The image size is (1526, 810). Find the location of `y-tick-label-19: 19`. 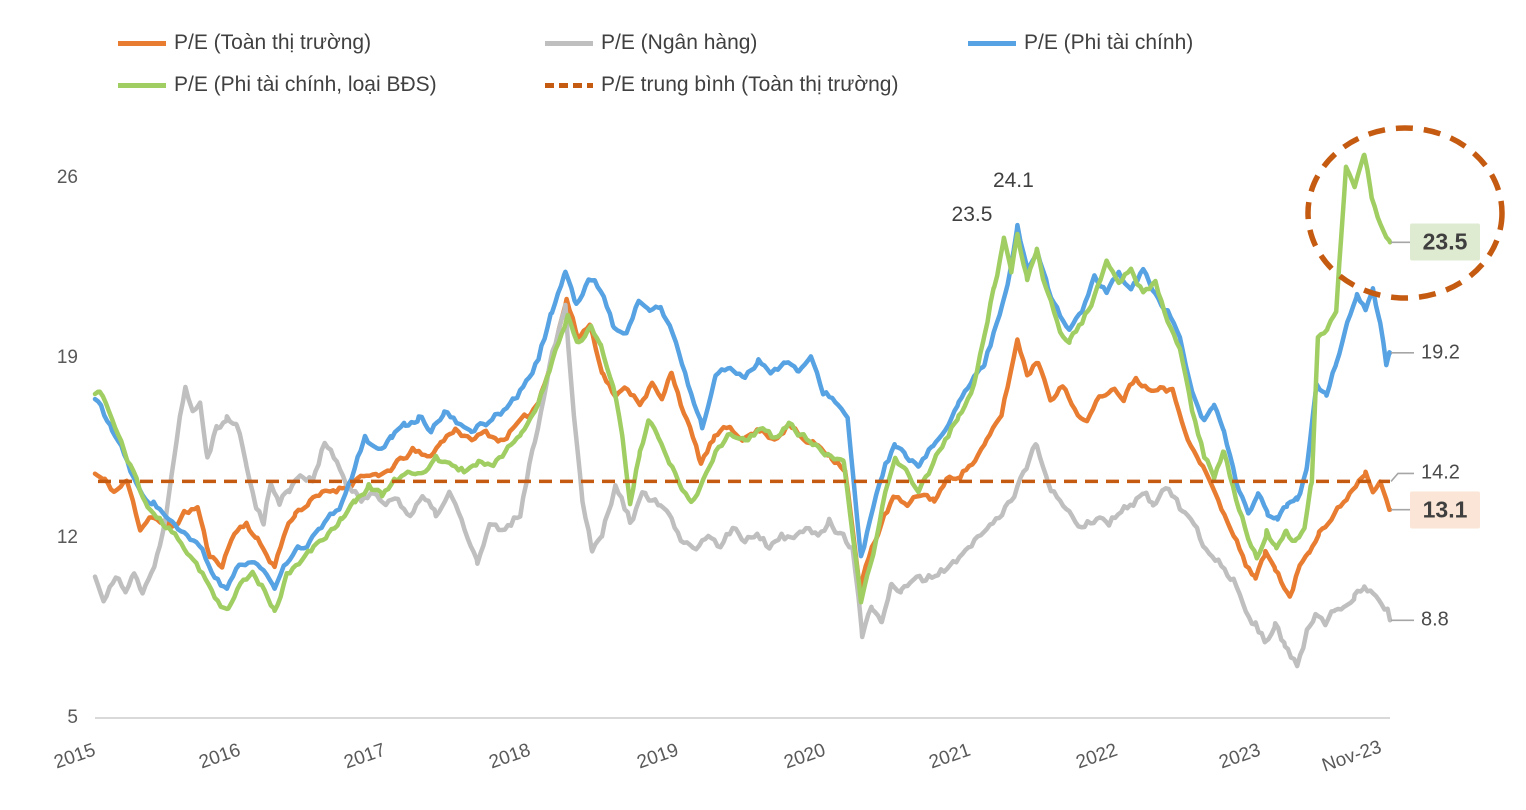

y-tick-label-19: 19 is located at coordinates (67, 357).